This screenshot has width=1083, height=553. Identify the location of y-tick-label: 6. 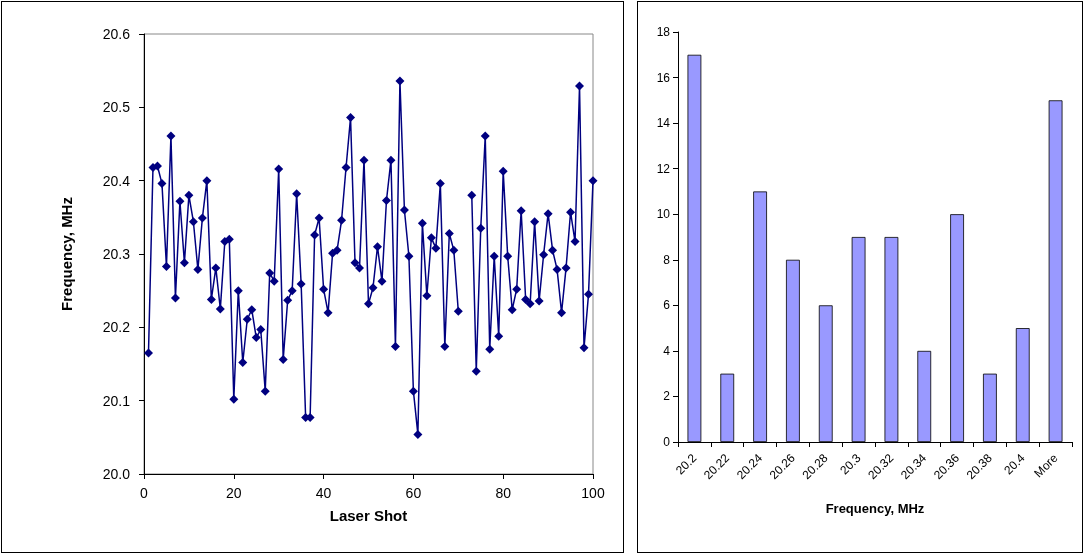
(667, 305).